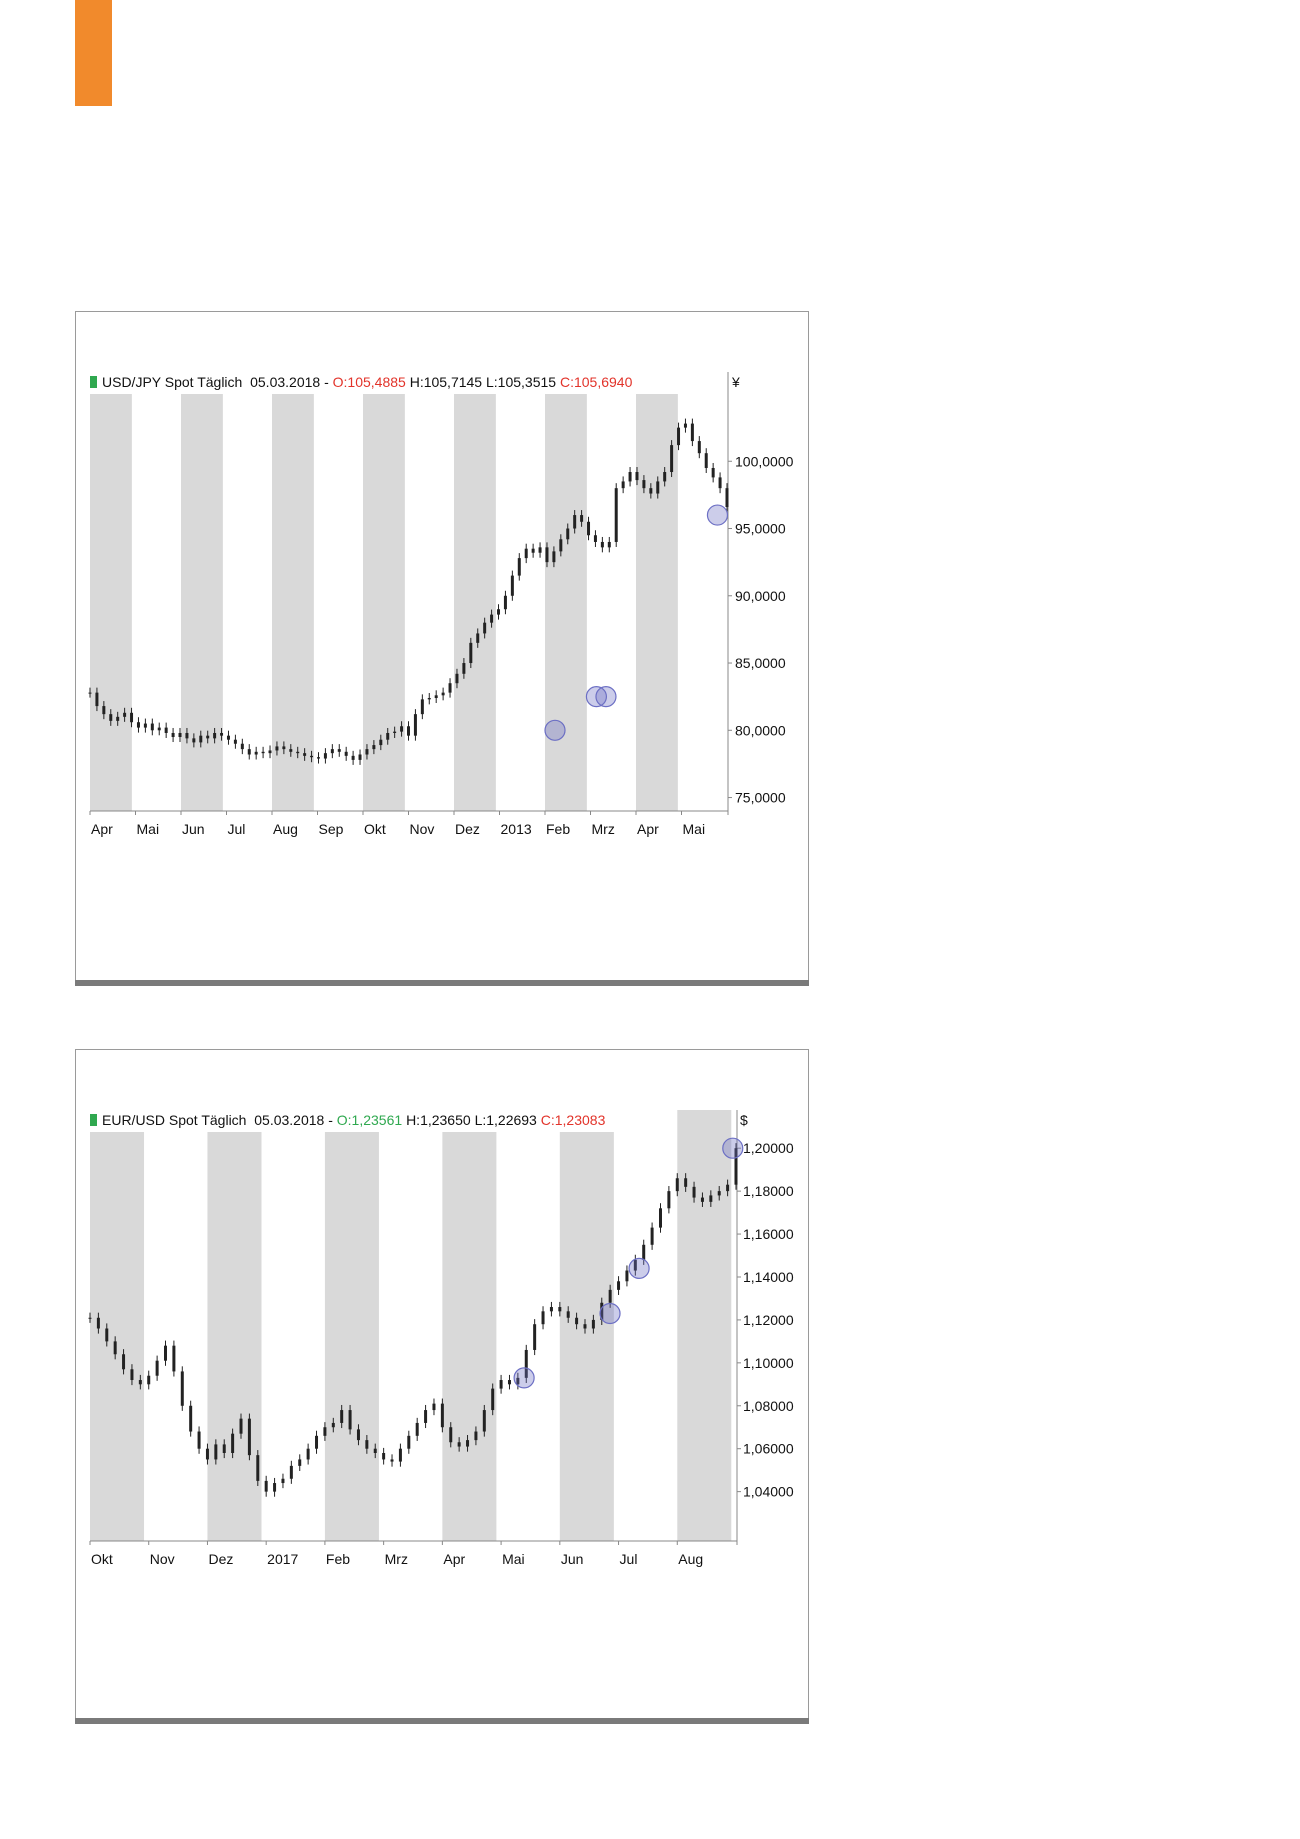 This screenshot has height=1839, width=1300. Describe the element at coordinates (629, 1559) in the screenshot. I see `x-tick-label: Jul` at that location.